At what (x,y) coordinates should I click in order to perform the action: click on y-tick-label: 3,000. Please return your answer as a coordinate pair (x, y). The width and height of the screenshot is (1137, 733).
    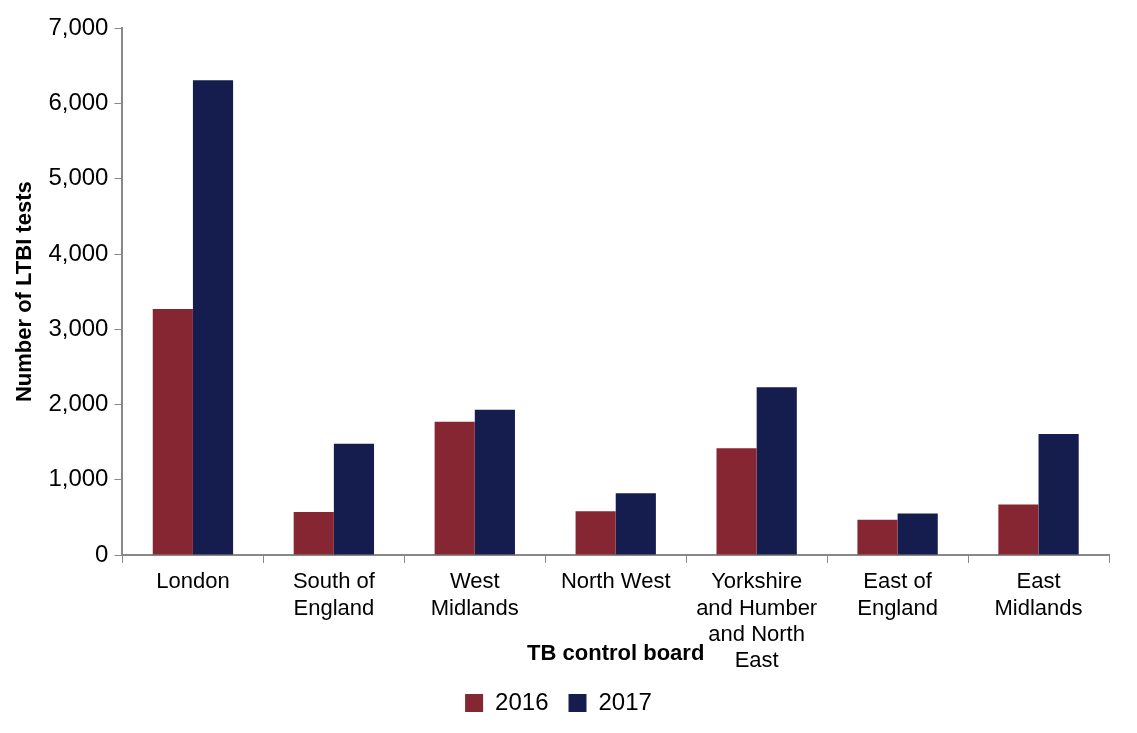
    Looking at the image, I should click on (78, 327).